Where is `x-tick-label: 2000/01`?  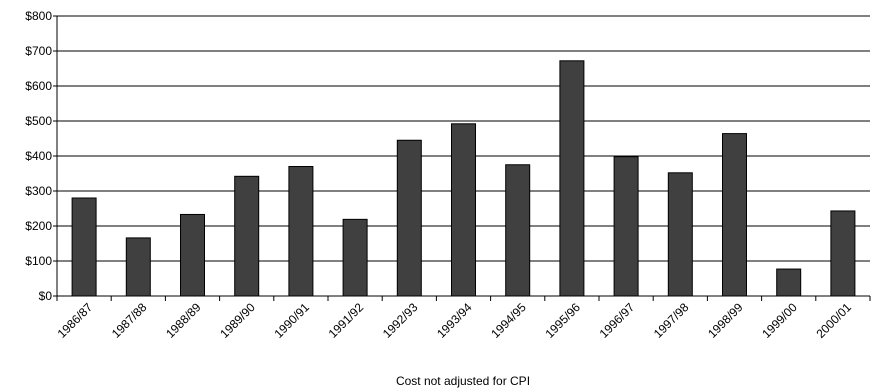
x-tick-label: 2000/01 is located at coordinates (833, 320).